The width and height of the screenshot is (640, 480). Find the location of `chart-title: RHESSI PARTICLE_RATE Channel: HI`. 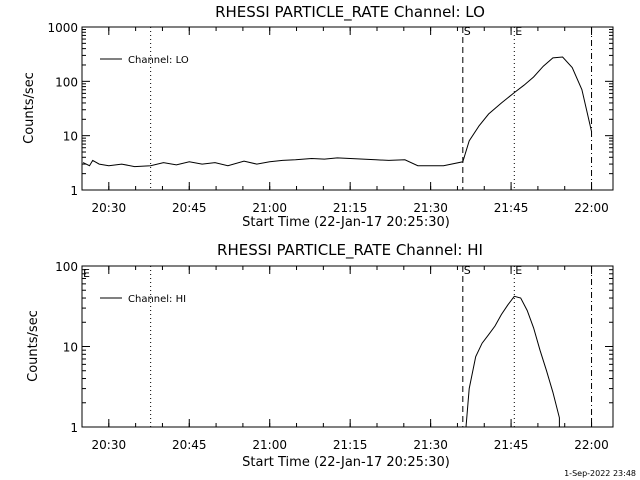

chart-title: RHESSI PARTICLE_RATE Channel: HI is located at coordinates (350, 250).